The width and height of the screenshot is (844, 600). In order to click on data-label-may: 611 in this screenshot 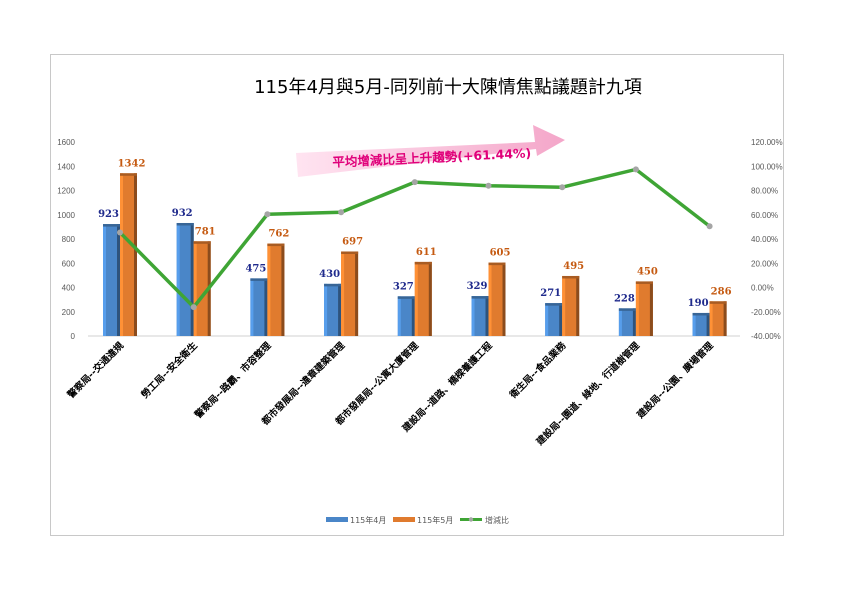, I will do `click(426, 252)`.